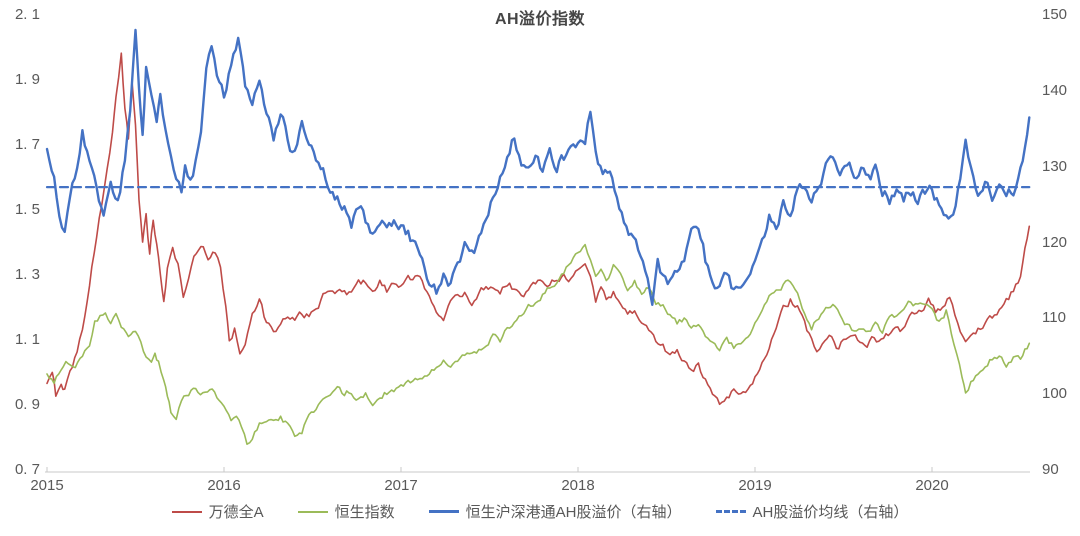  Describe the element at coordinates (27, 79) in the screenshot. I see `y-left-tick-label: 1. 9` at that location.